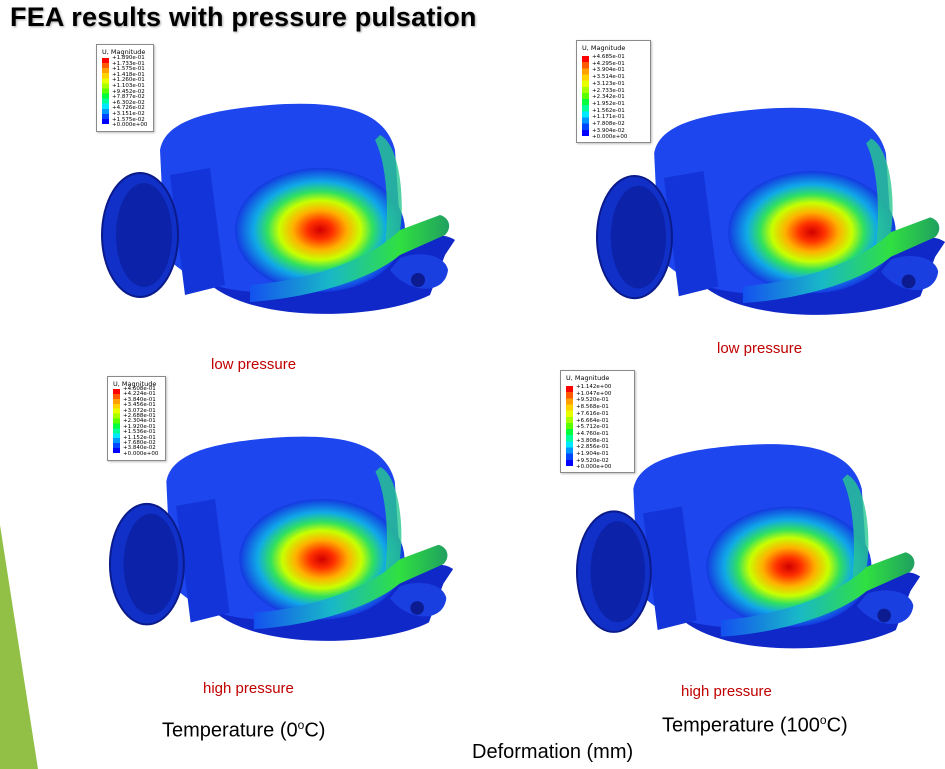 The width and height of the screenshot is (945, 769). Describe the element at coordinates (592, 454) in the screenshot. I see `legend-value: +1.904e-01` at that location.